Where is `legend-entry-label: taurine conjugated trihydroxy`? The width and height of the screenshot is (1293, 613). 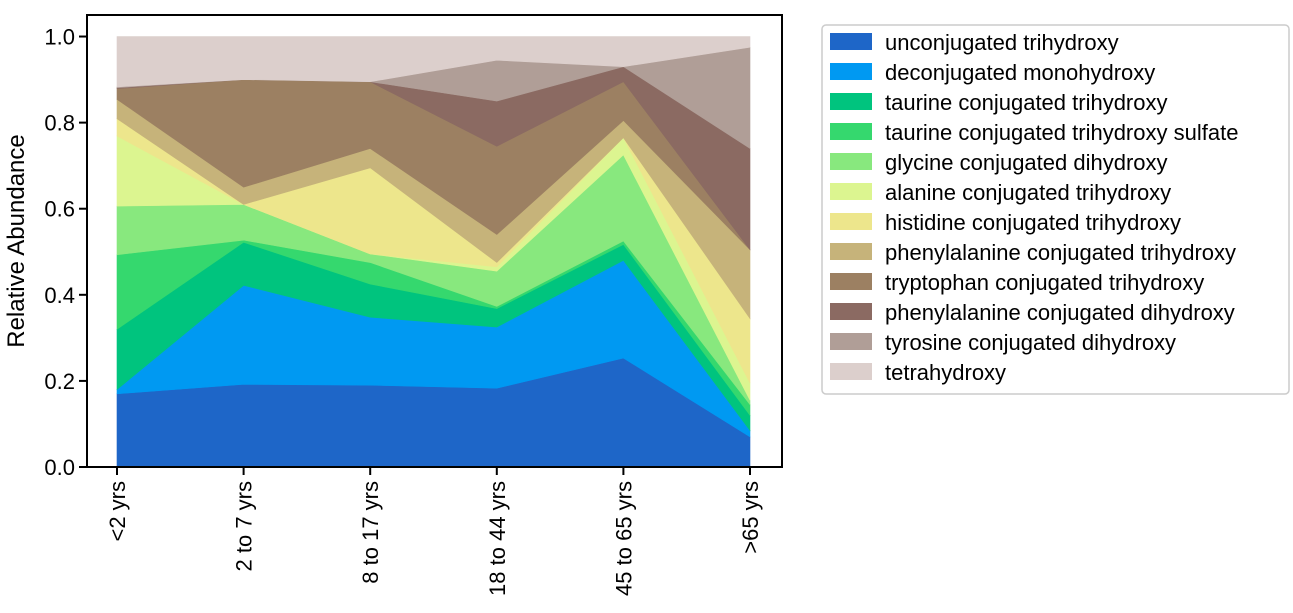 legend-entry-label: taurine conjugated trihydroxy is located at coordinates (1026, 102).